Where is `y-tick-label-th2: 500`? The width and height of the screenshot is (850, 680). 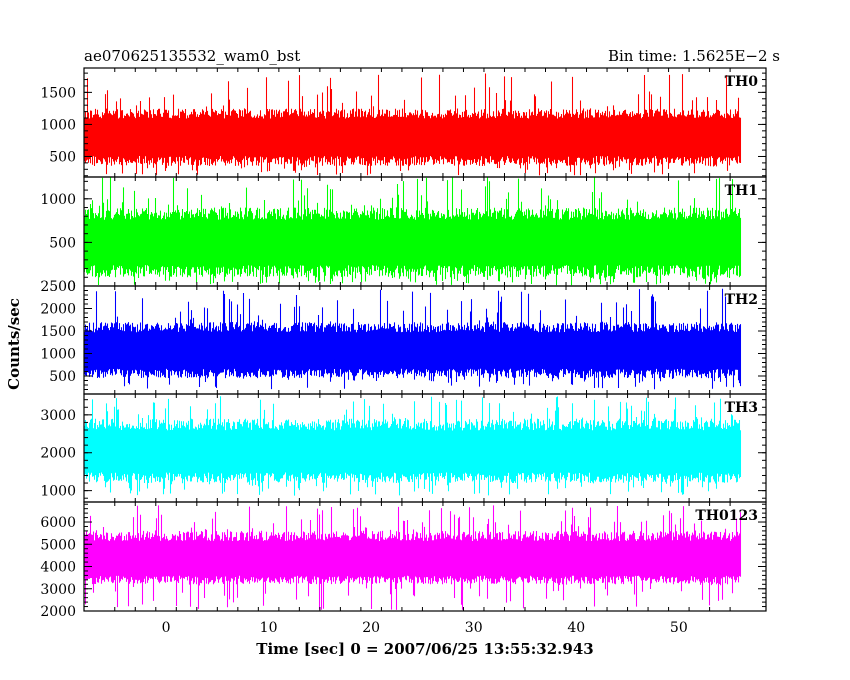 y-tick-label-th2: 500 is located at coordinates (62, 377).